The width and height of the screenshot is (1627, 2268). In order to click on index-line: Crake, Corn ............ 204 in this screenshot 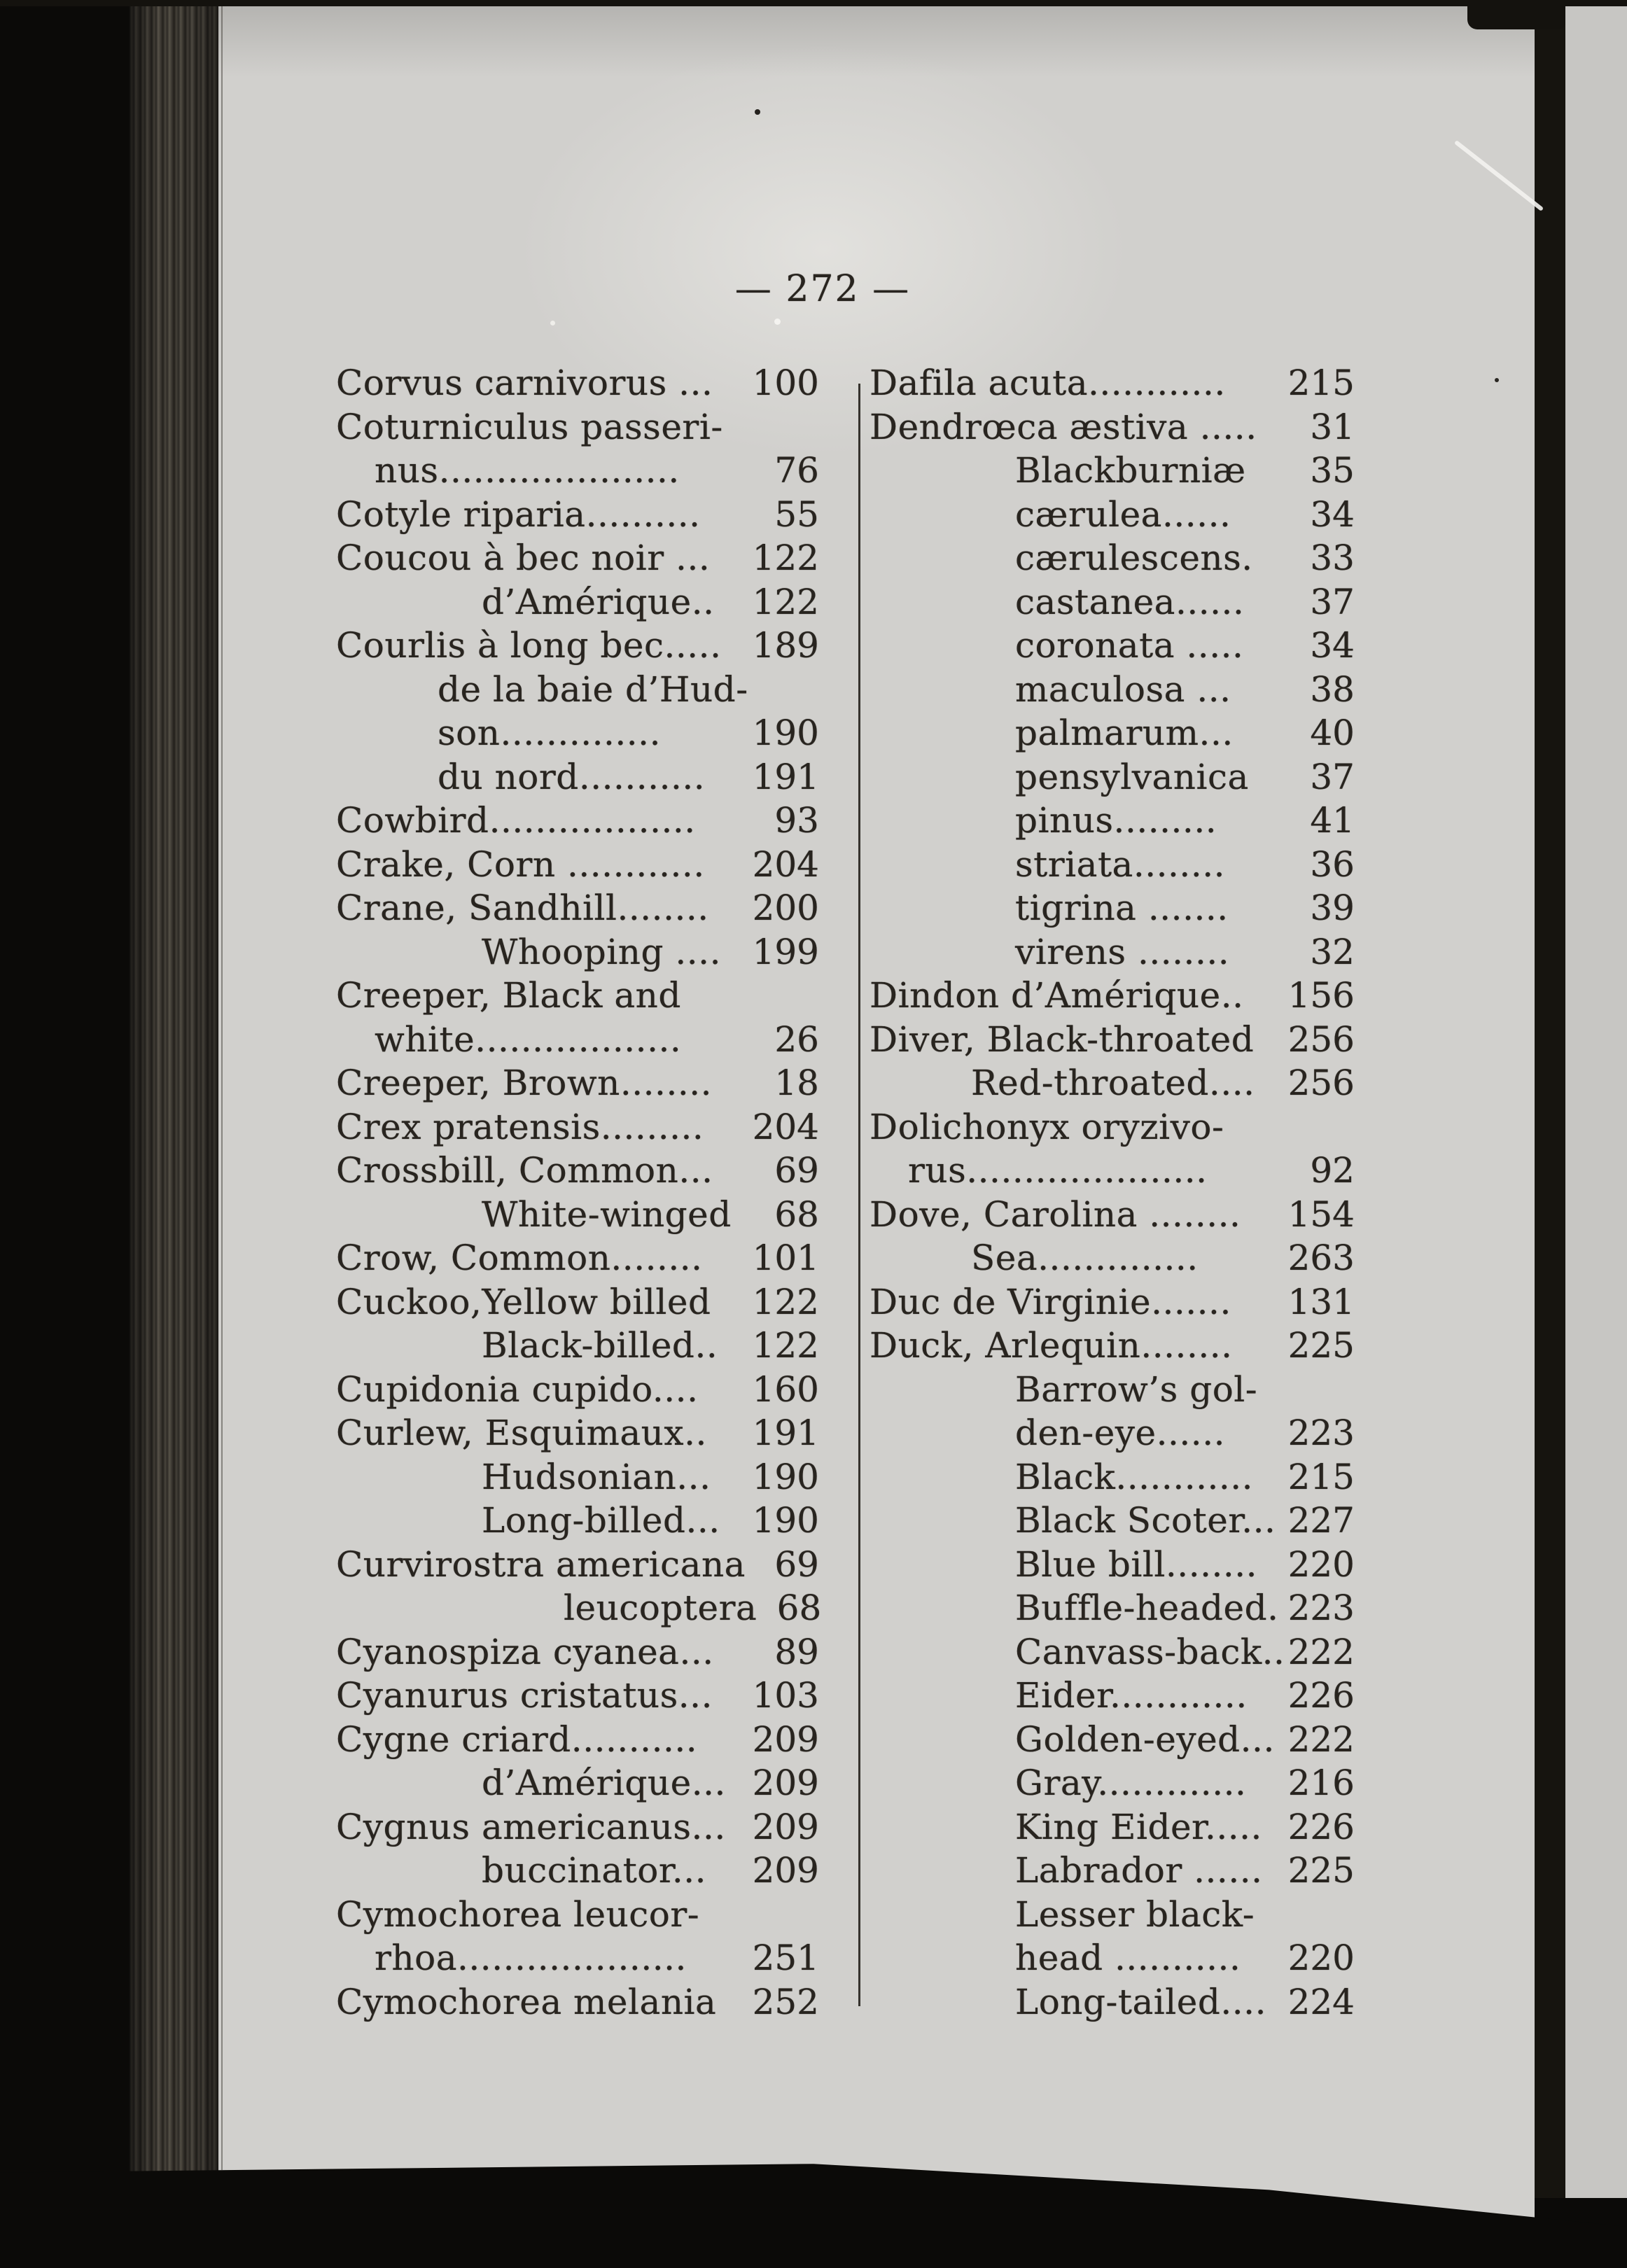, I will do `click(577, 866)`.